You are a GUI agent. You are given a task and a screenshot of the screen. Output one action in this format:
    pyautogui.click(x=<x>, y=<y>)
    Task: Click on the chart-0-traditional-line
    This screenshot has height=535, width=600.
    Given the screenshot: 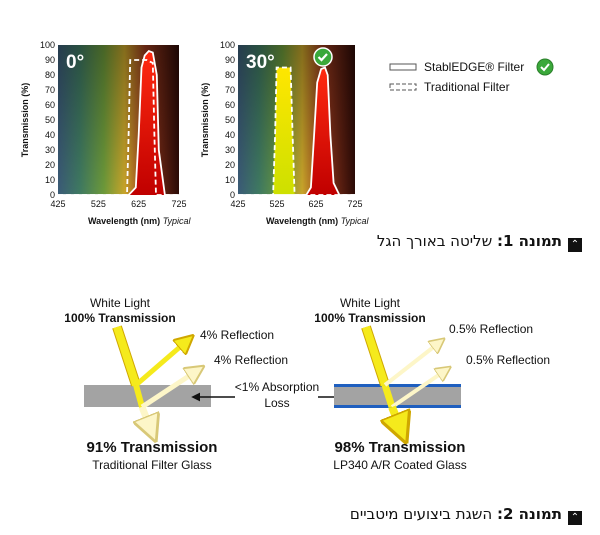 What is the action you would take?
    pyautogui.click(x=118, y=127)
    